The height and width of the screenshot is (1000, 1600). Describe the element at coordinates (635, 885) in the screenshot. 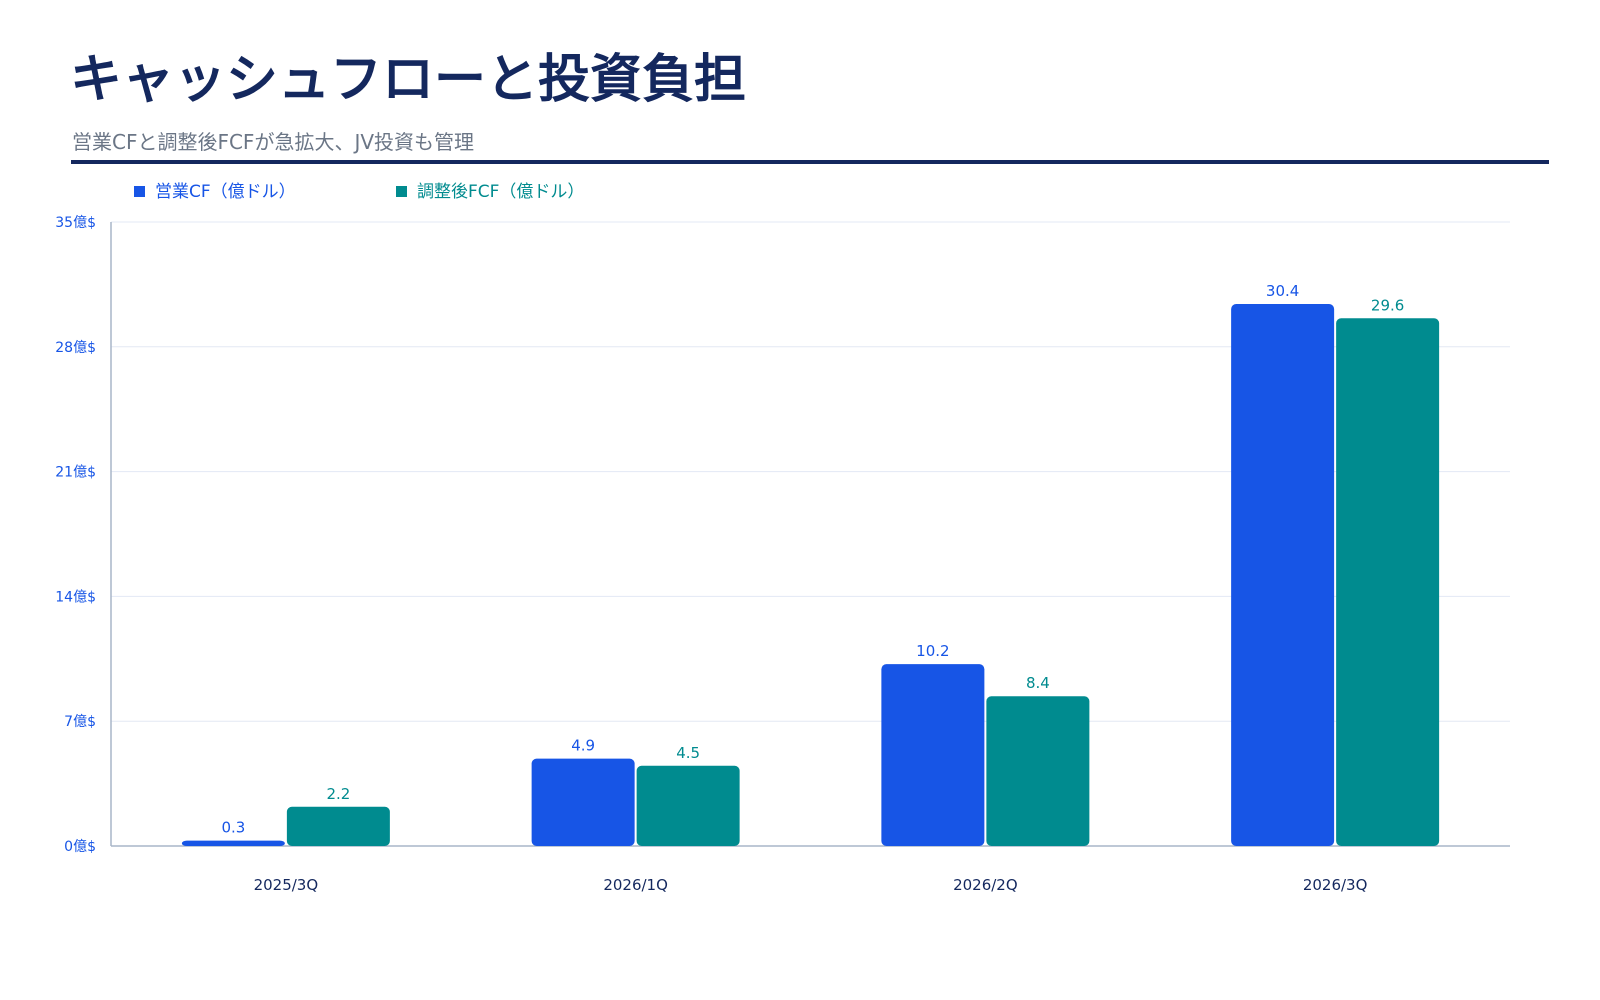

I see `x-tick-label: 2026/1Q` at that location.